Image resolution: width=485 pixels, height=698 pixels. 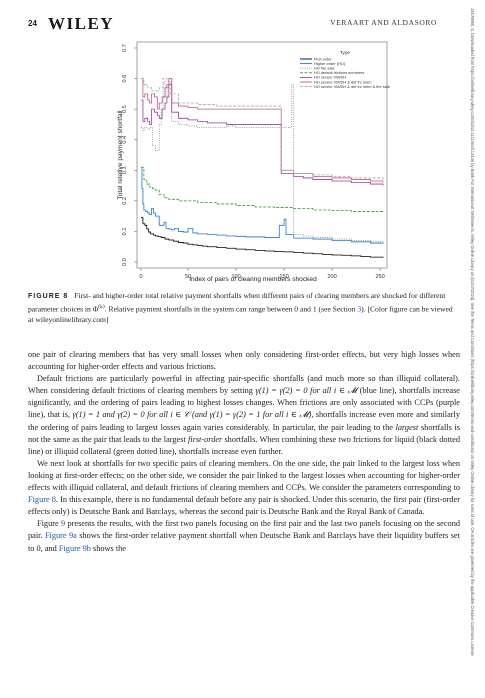 I want to click on x-tick-label: 150, so click(x=283, y=277).